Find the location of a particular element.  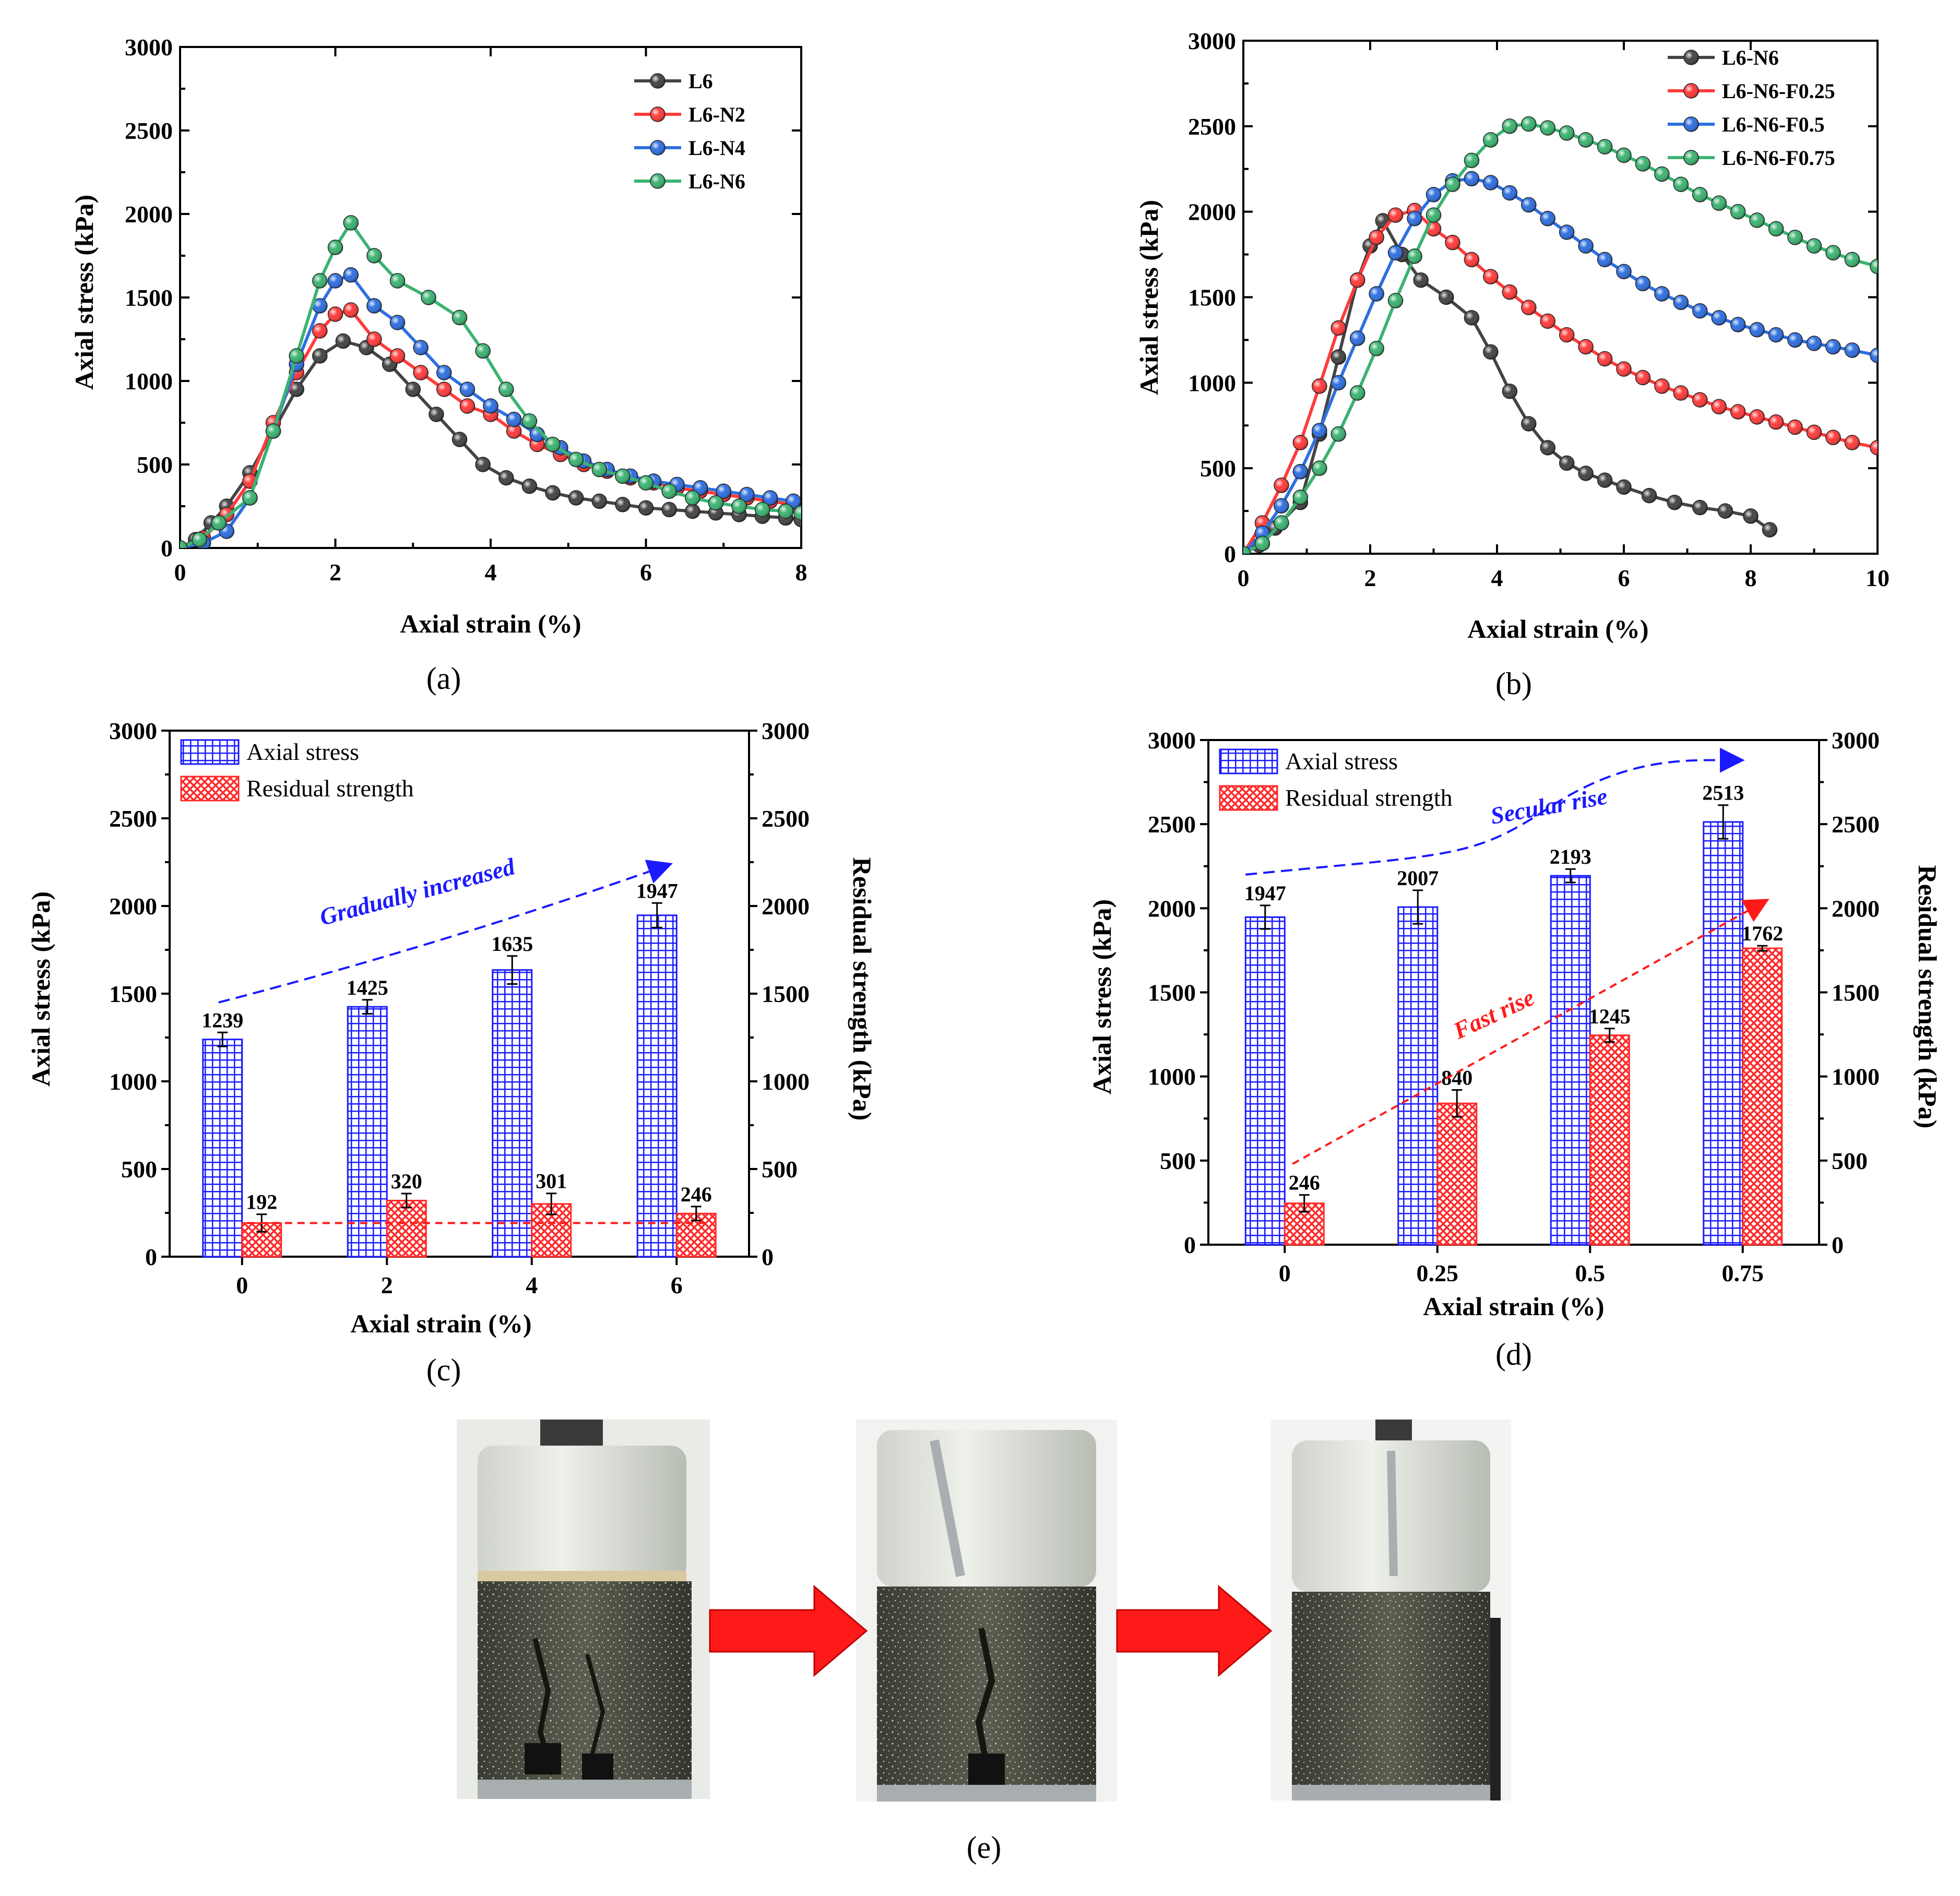

y2-tick-label: 2500 is located at coordinates (786, 818).